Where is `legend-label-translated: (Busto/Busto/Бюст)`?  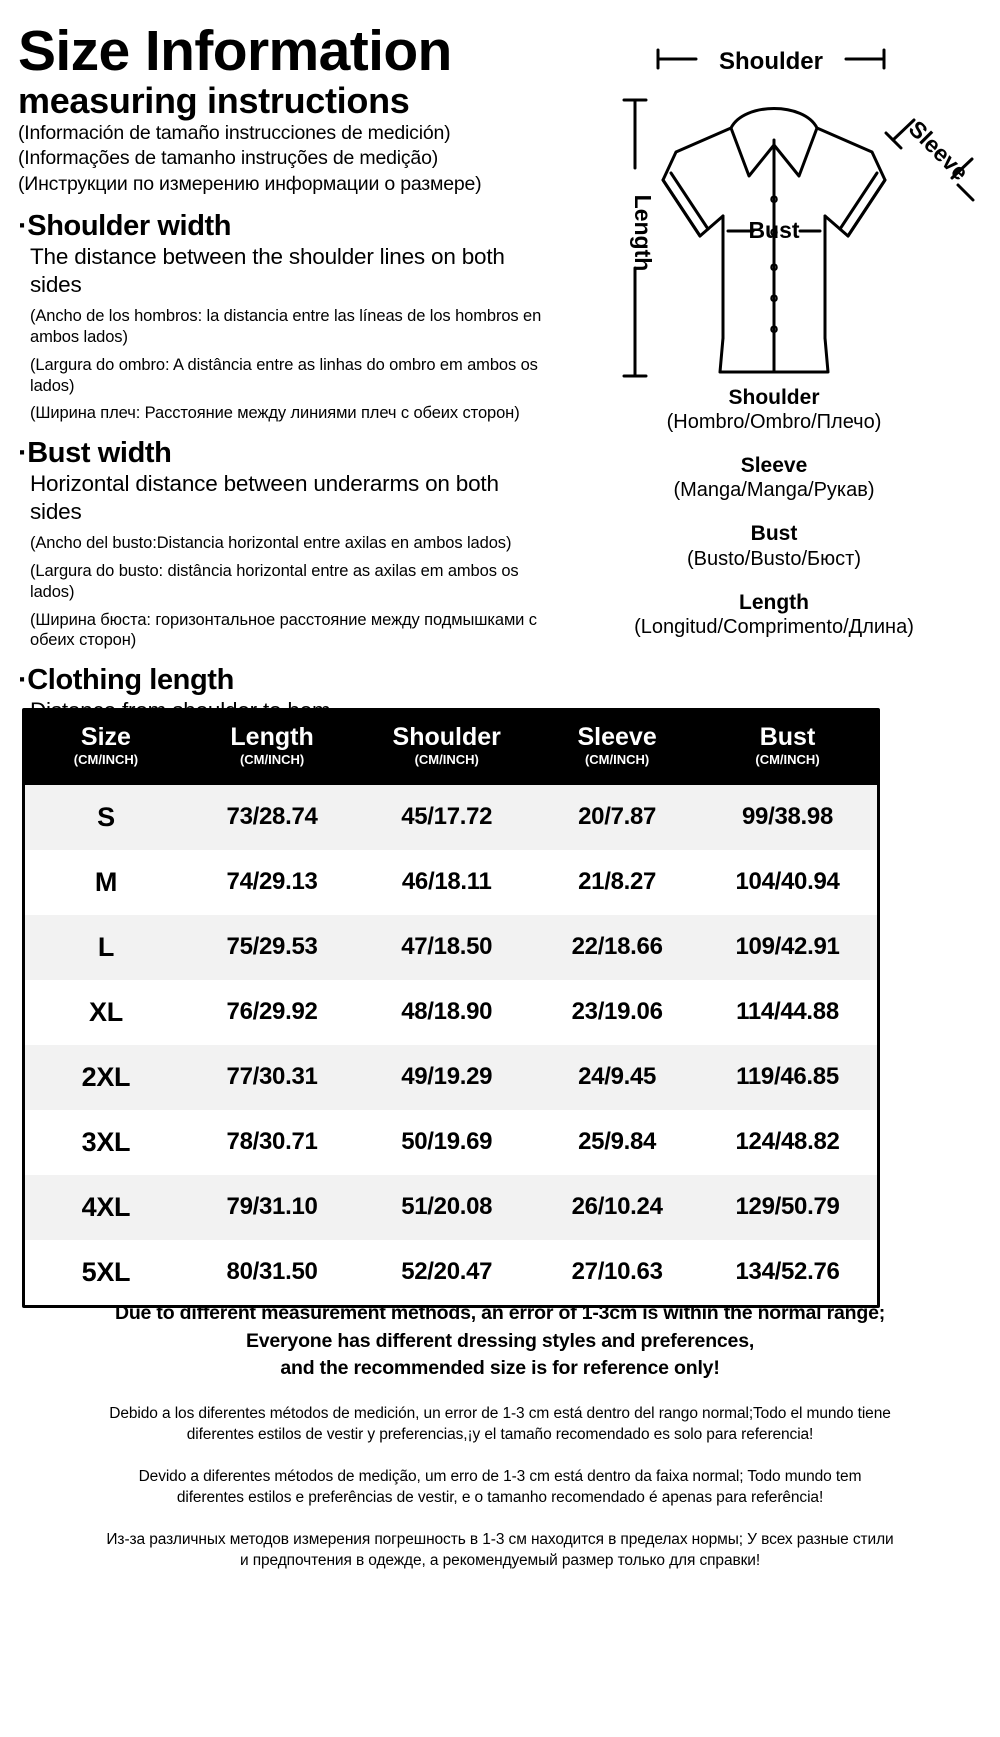
legend-label-translated: (Busto/Busto/Бюст) is located at coordinates (773, 558).